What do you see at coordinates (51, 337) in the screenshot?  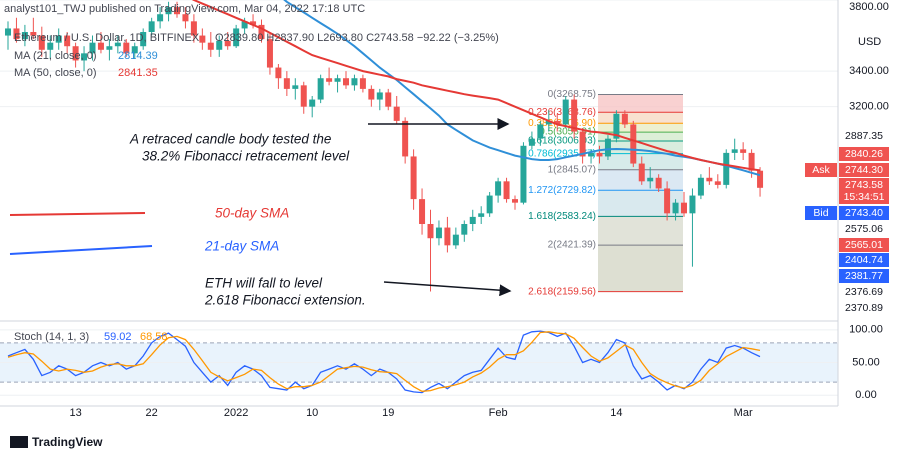 I see `stoch-title: Stoch (14, 1, 3)` at bounding box center [51, 337].